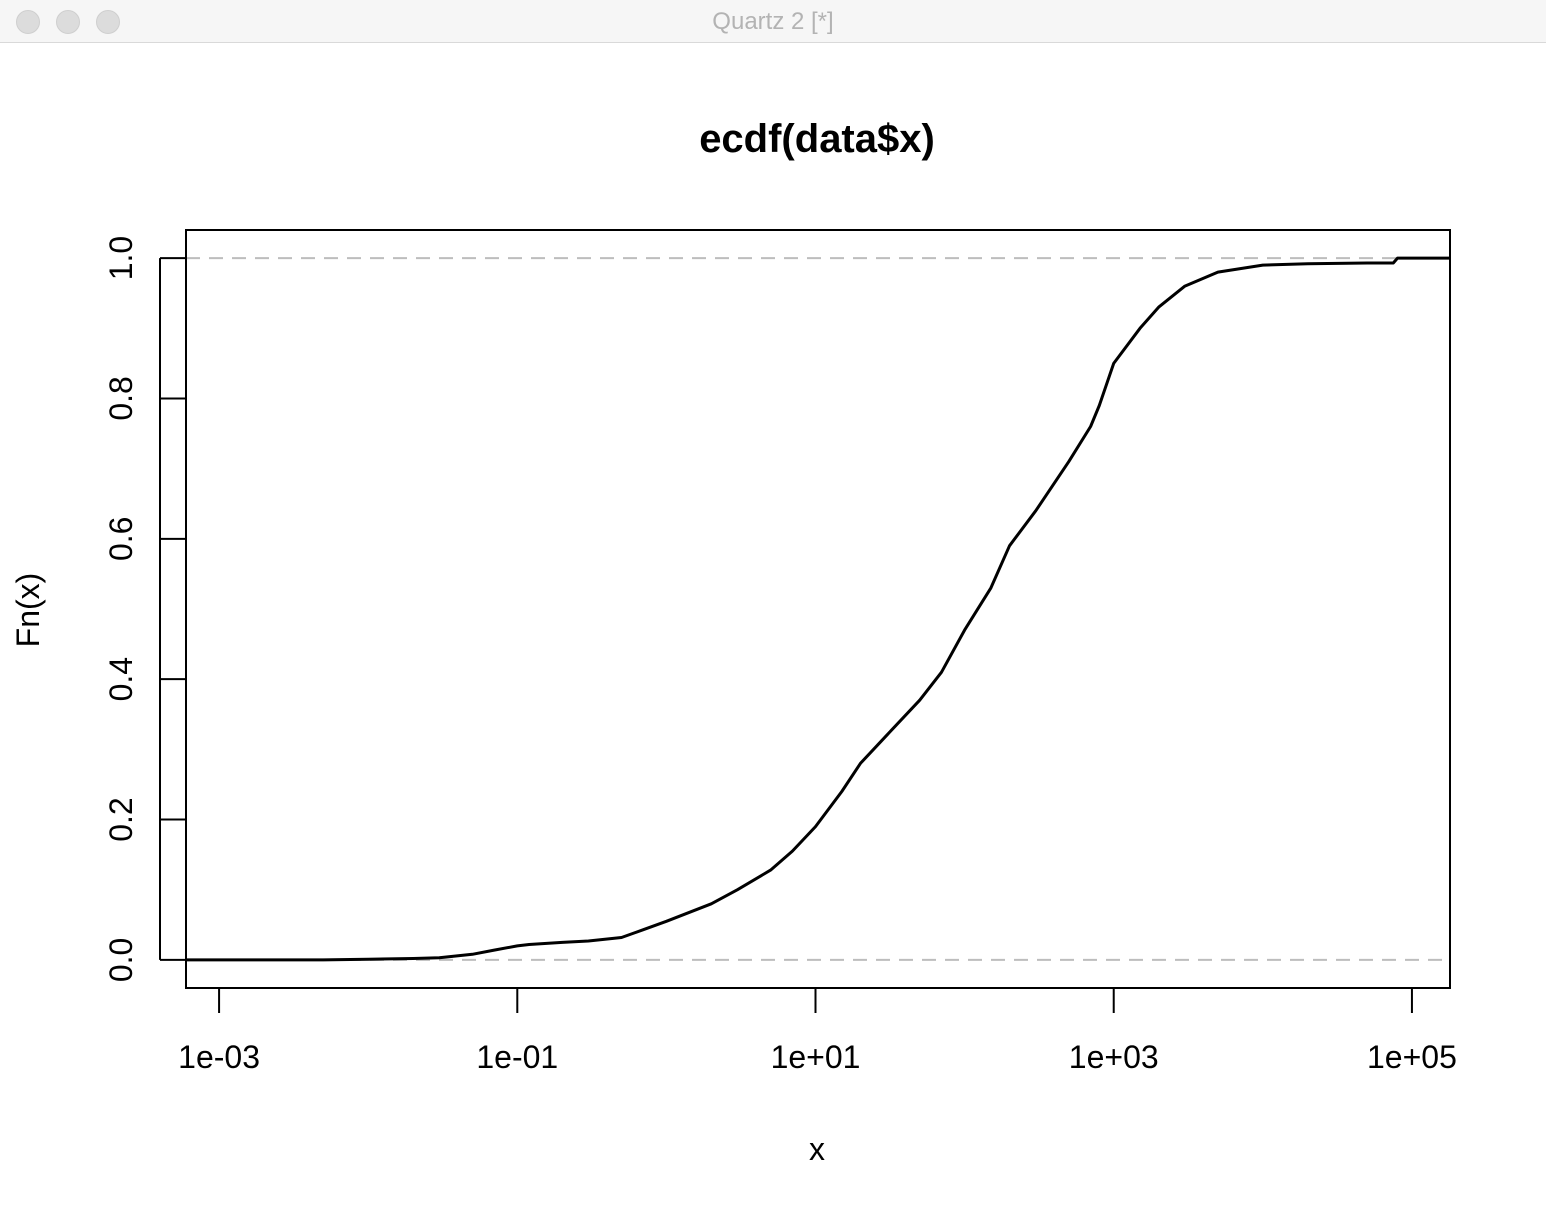  I want to click on close-button, so click(28, 22).